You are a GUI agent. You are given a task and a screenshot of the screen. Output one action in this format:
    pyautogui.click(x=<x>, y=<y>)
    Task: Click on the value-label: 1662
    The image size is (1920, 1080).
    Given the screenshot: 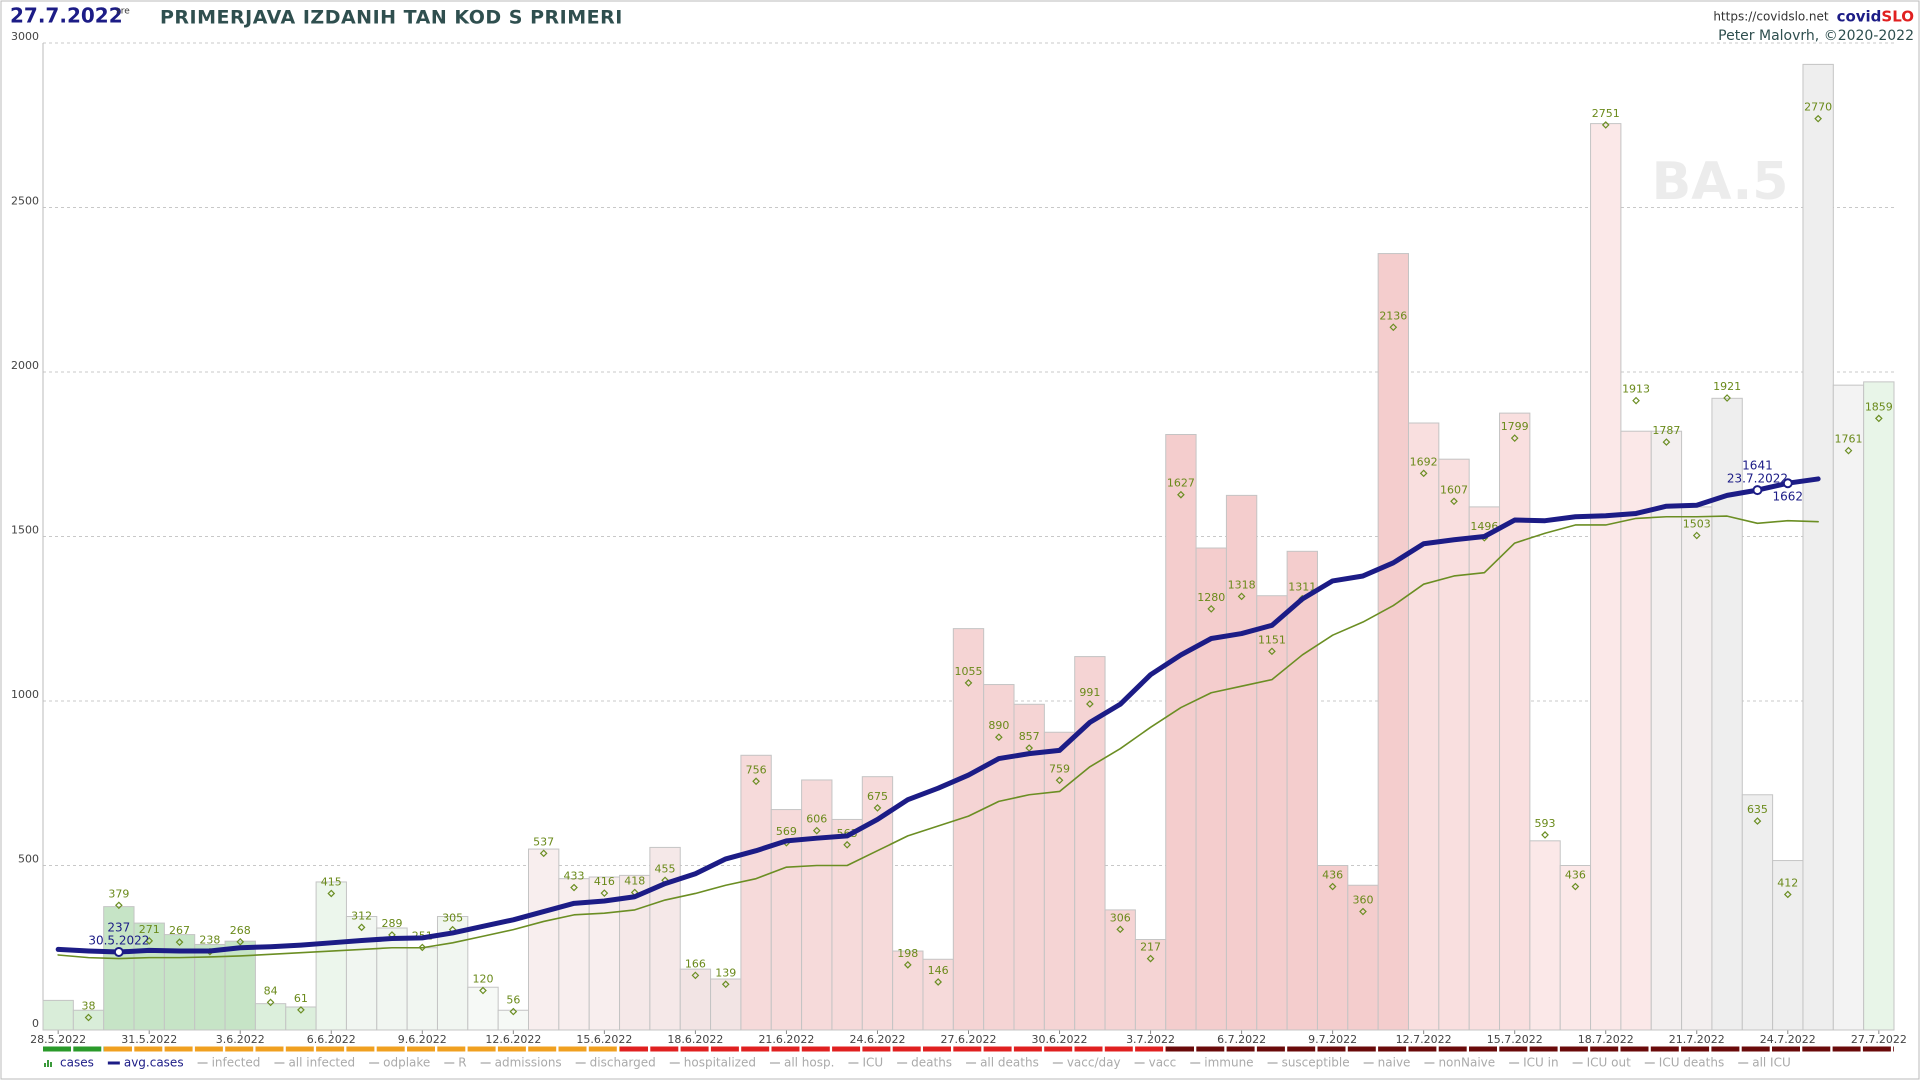 What is the action you would take?
    pyautogui.click(x=1788, y=497)
    